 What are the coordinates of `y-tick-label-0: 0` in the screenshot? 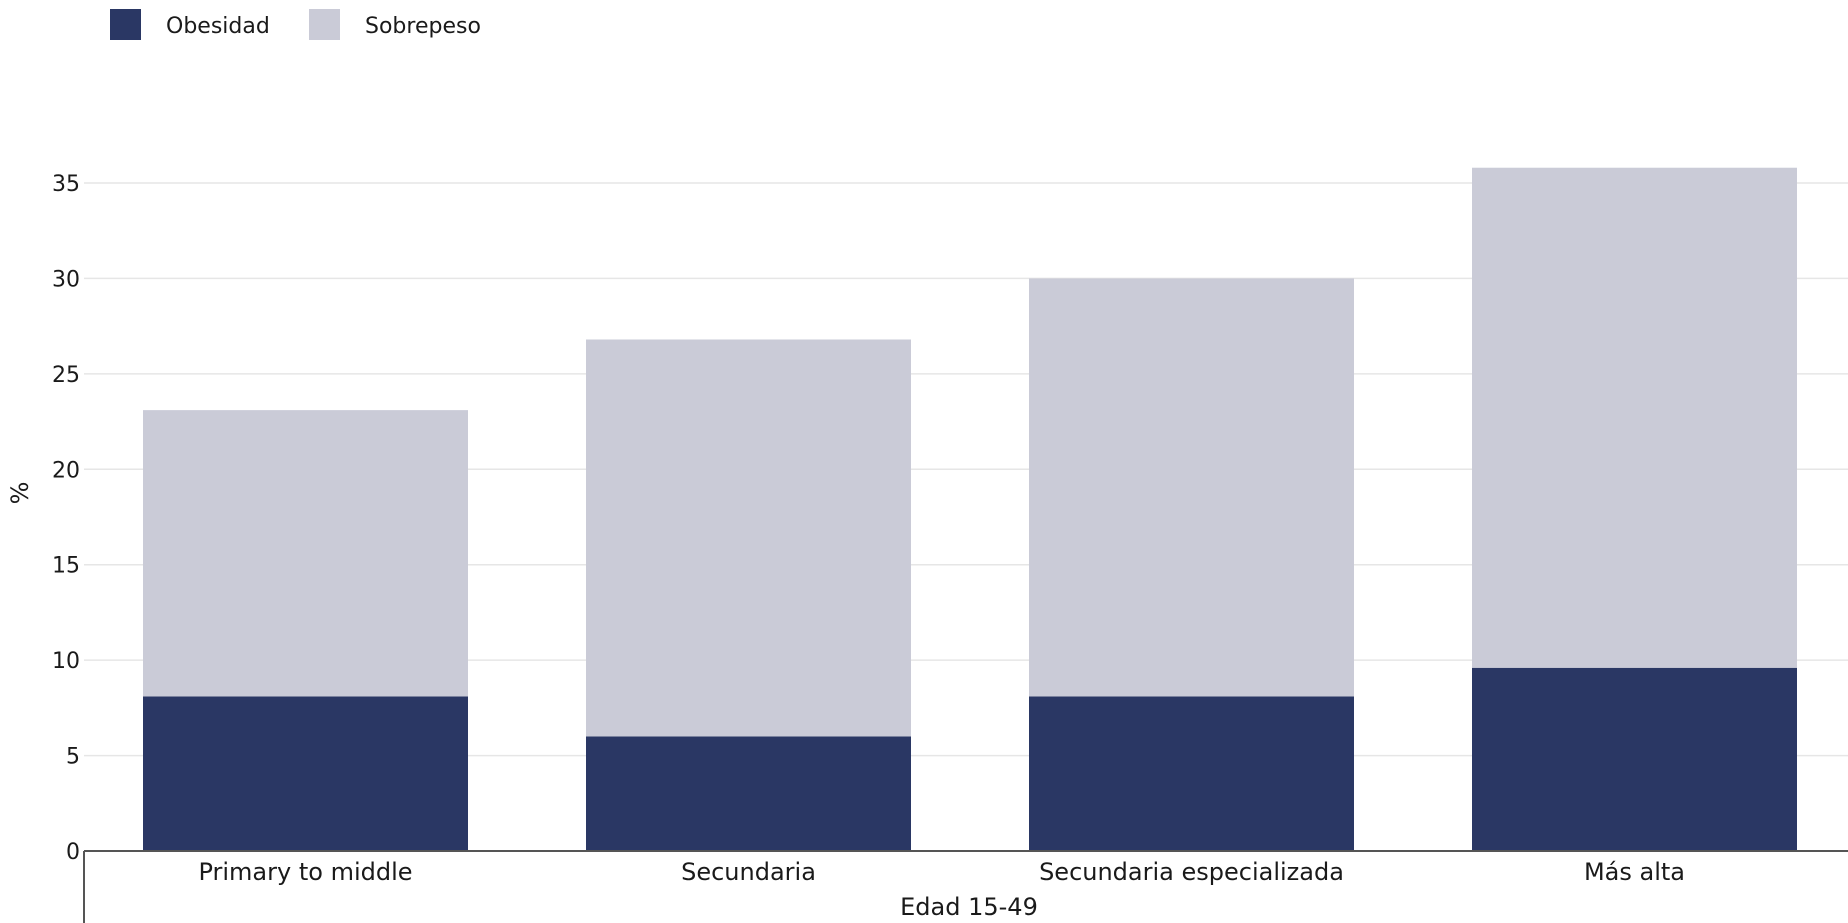 It's located at (73, 852).